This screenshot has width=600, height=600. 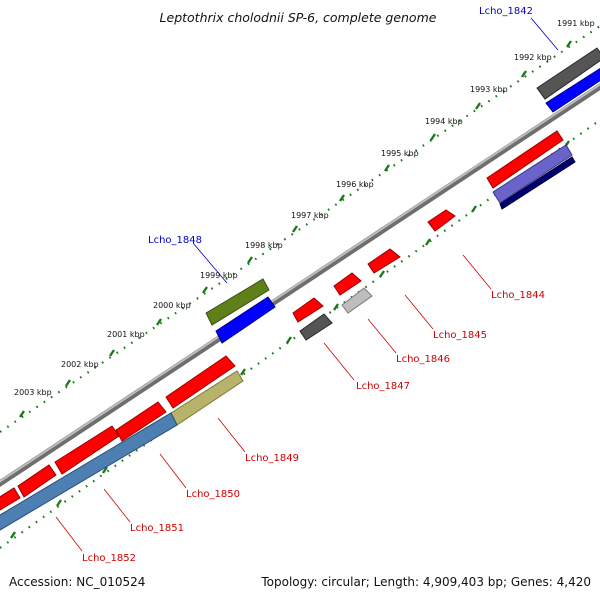 What do you see at coordinates (126, 334) in the screenshot?
I see `tick-label-2001: 2001 kbp` at bounding box center [126, 334].